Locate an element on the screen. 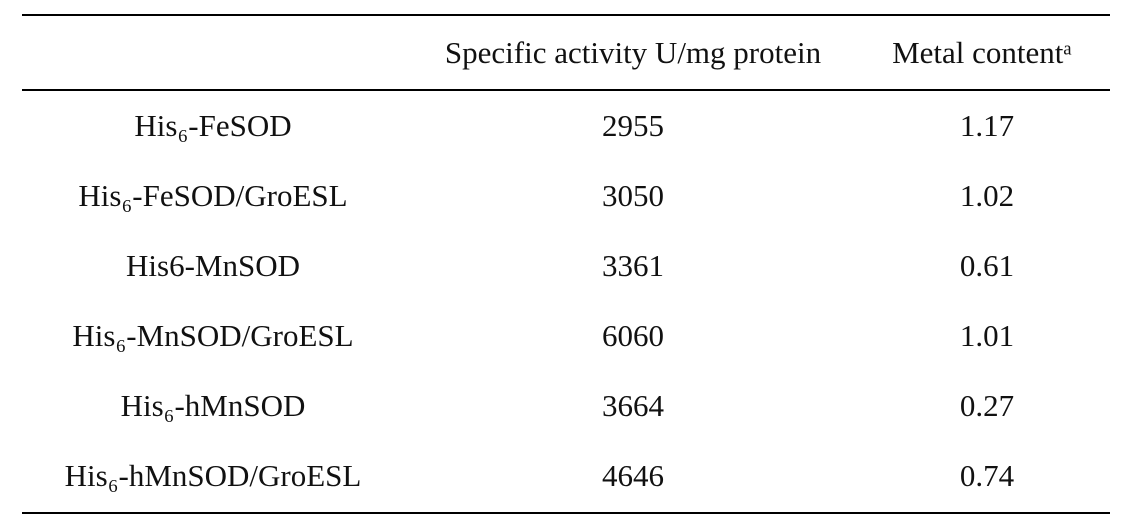  data-cell: 1.02 is located at coordinates (987, 195).